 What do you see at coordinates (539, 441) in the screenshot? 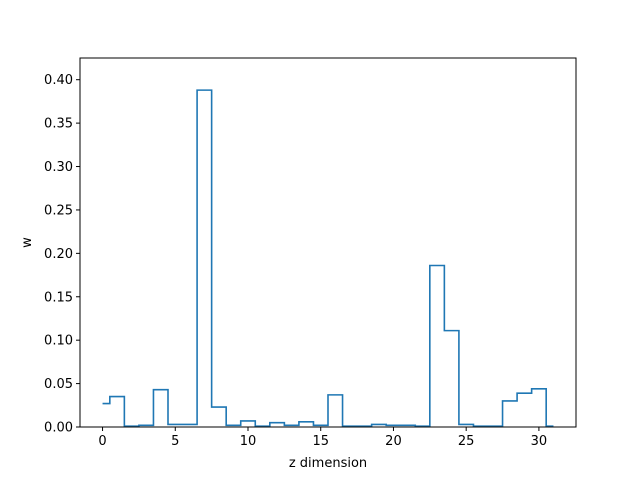
I see `x-tick-label: 30` at bounding box center [539, 441].